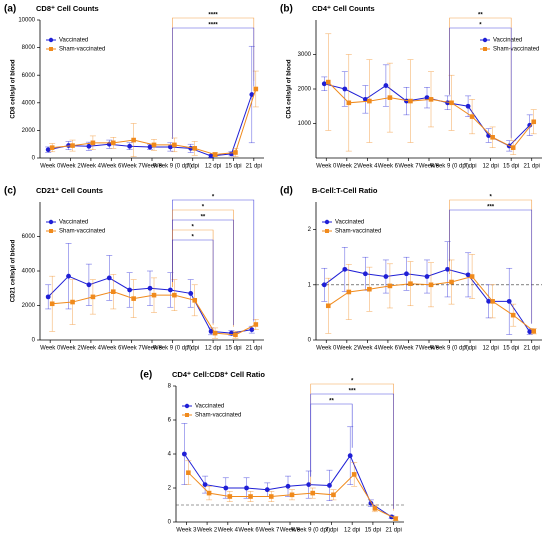  What do you see at coordinates (213, 26) in the screenshot?
I see `significance-label: ****` at bounding box center [213, 26].